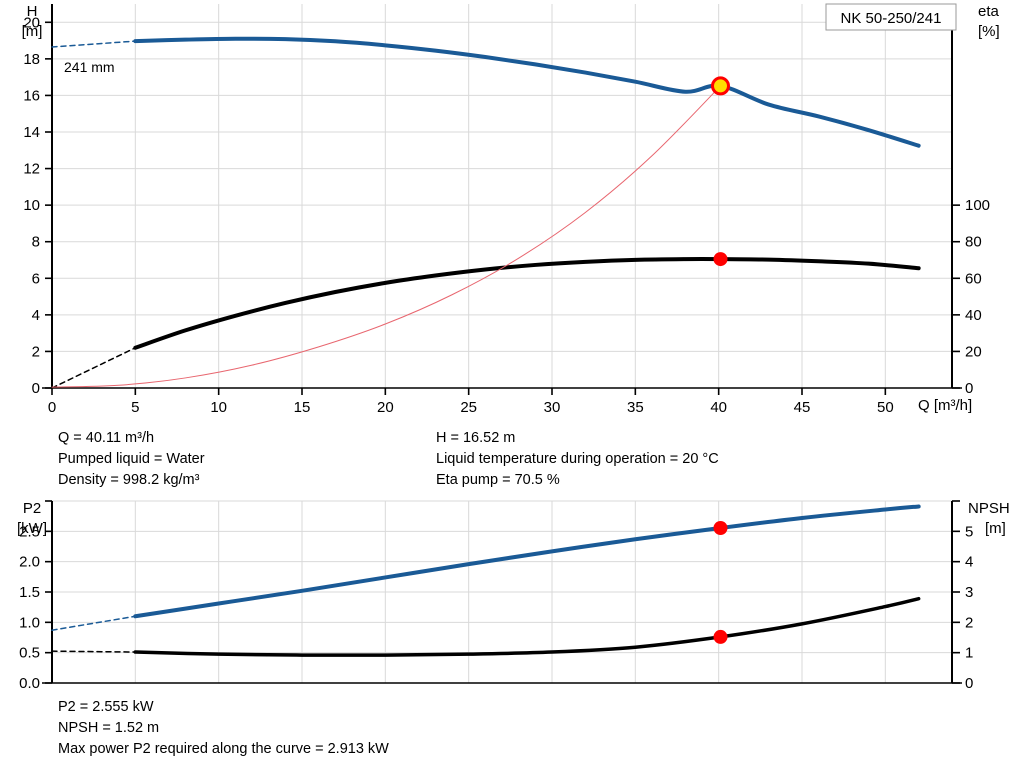 This screenshot has height=781, width=1024. What do you see at coordinates (969, 531) in the screenshot?
I see `y2-axis-tick-label: 5` at bounding box center [969, 531].